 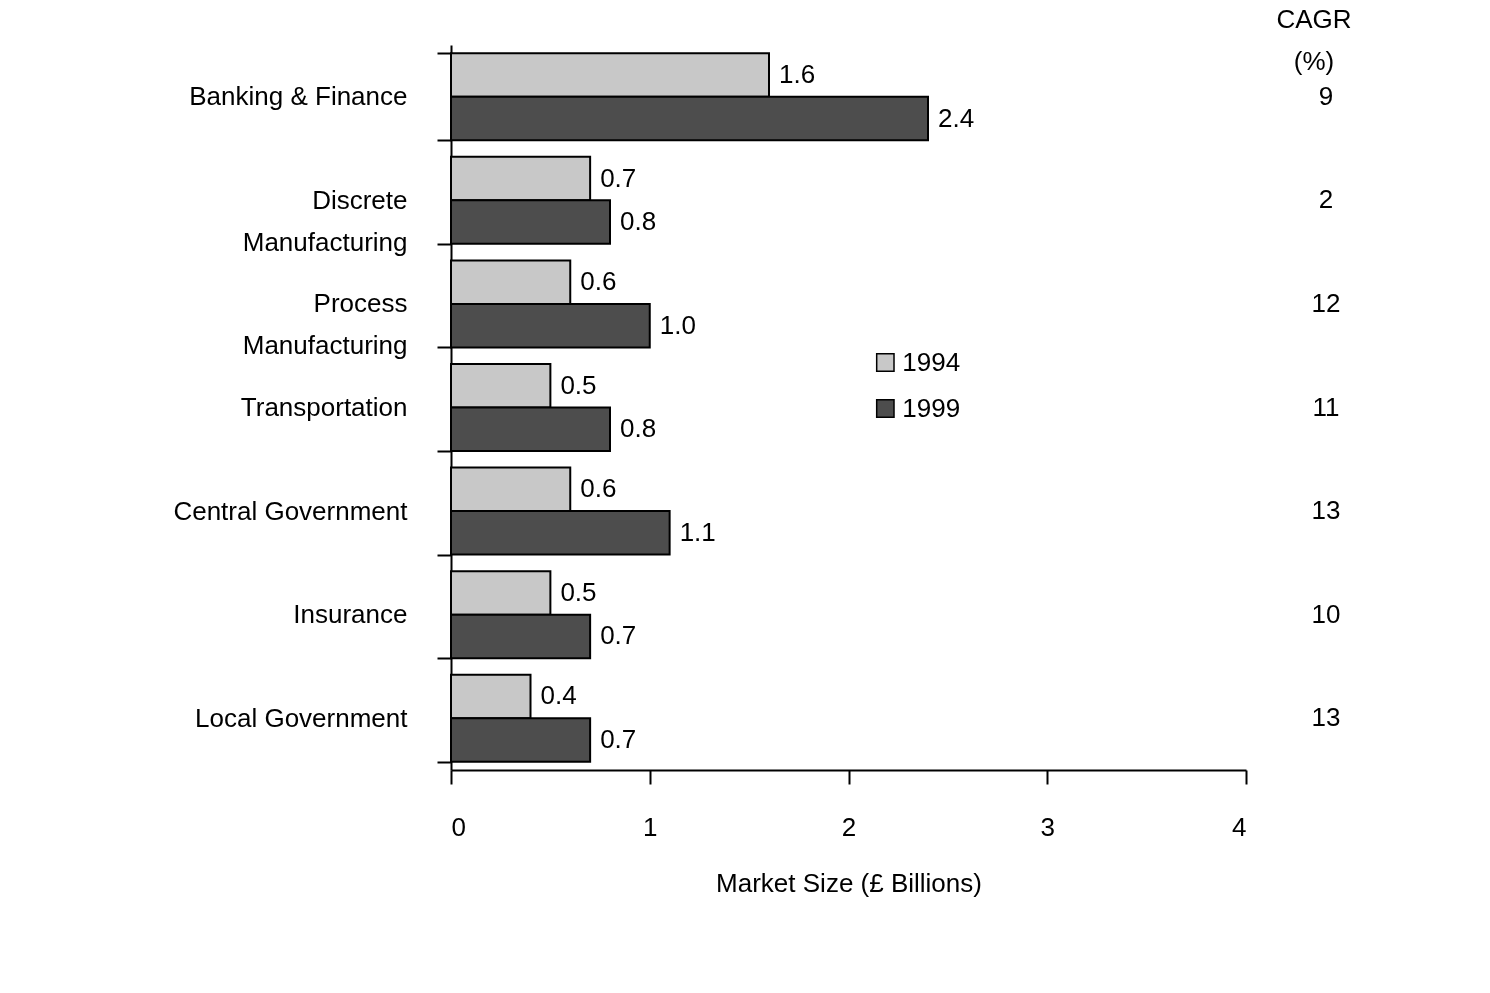 What do you see at coordinates (1326, 613) in the screenshot?
I see `text: 10` at bounding box center [1326, 613].